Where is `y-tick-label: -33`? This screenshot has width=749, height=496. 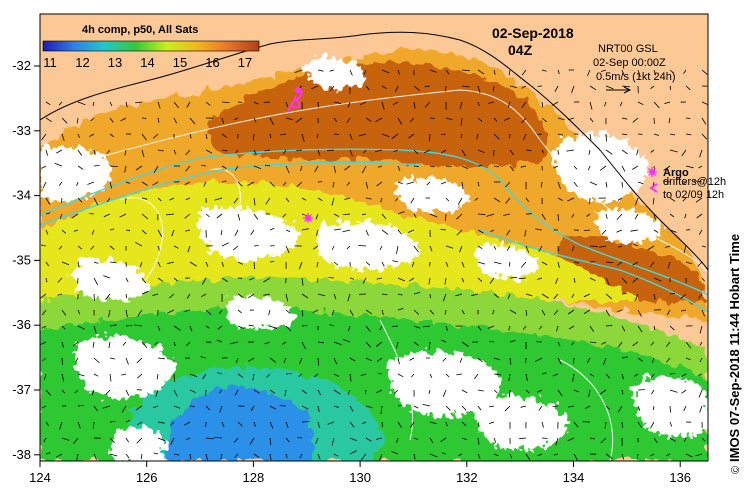 y-tick-label: -33 is located at coordinates (21, 130).